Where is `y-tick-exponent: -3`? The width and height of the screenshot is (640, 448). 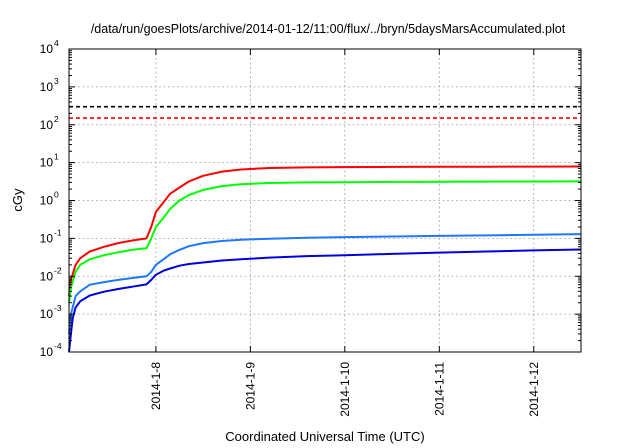
y-tick-exponent: -3 is located at coordinates (58, 308).